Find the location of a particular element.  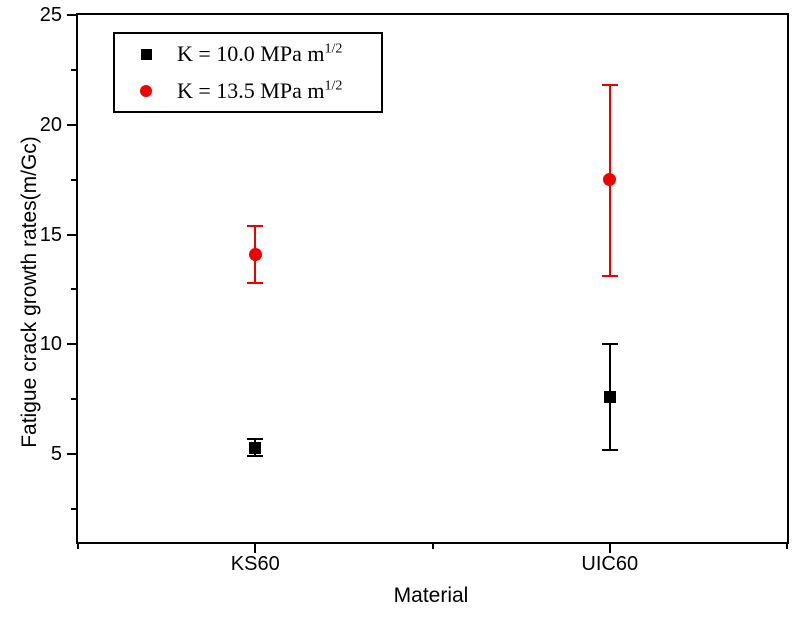

square-marker-icon is located at coordinates (146, 54).